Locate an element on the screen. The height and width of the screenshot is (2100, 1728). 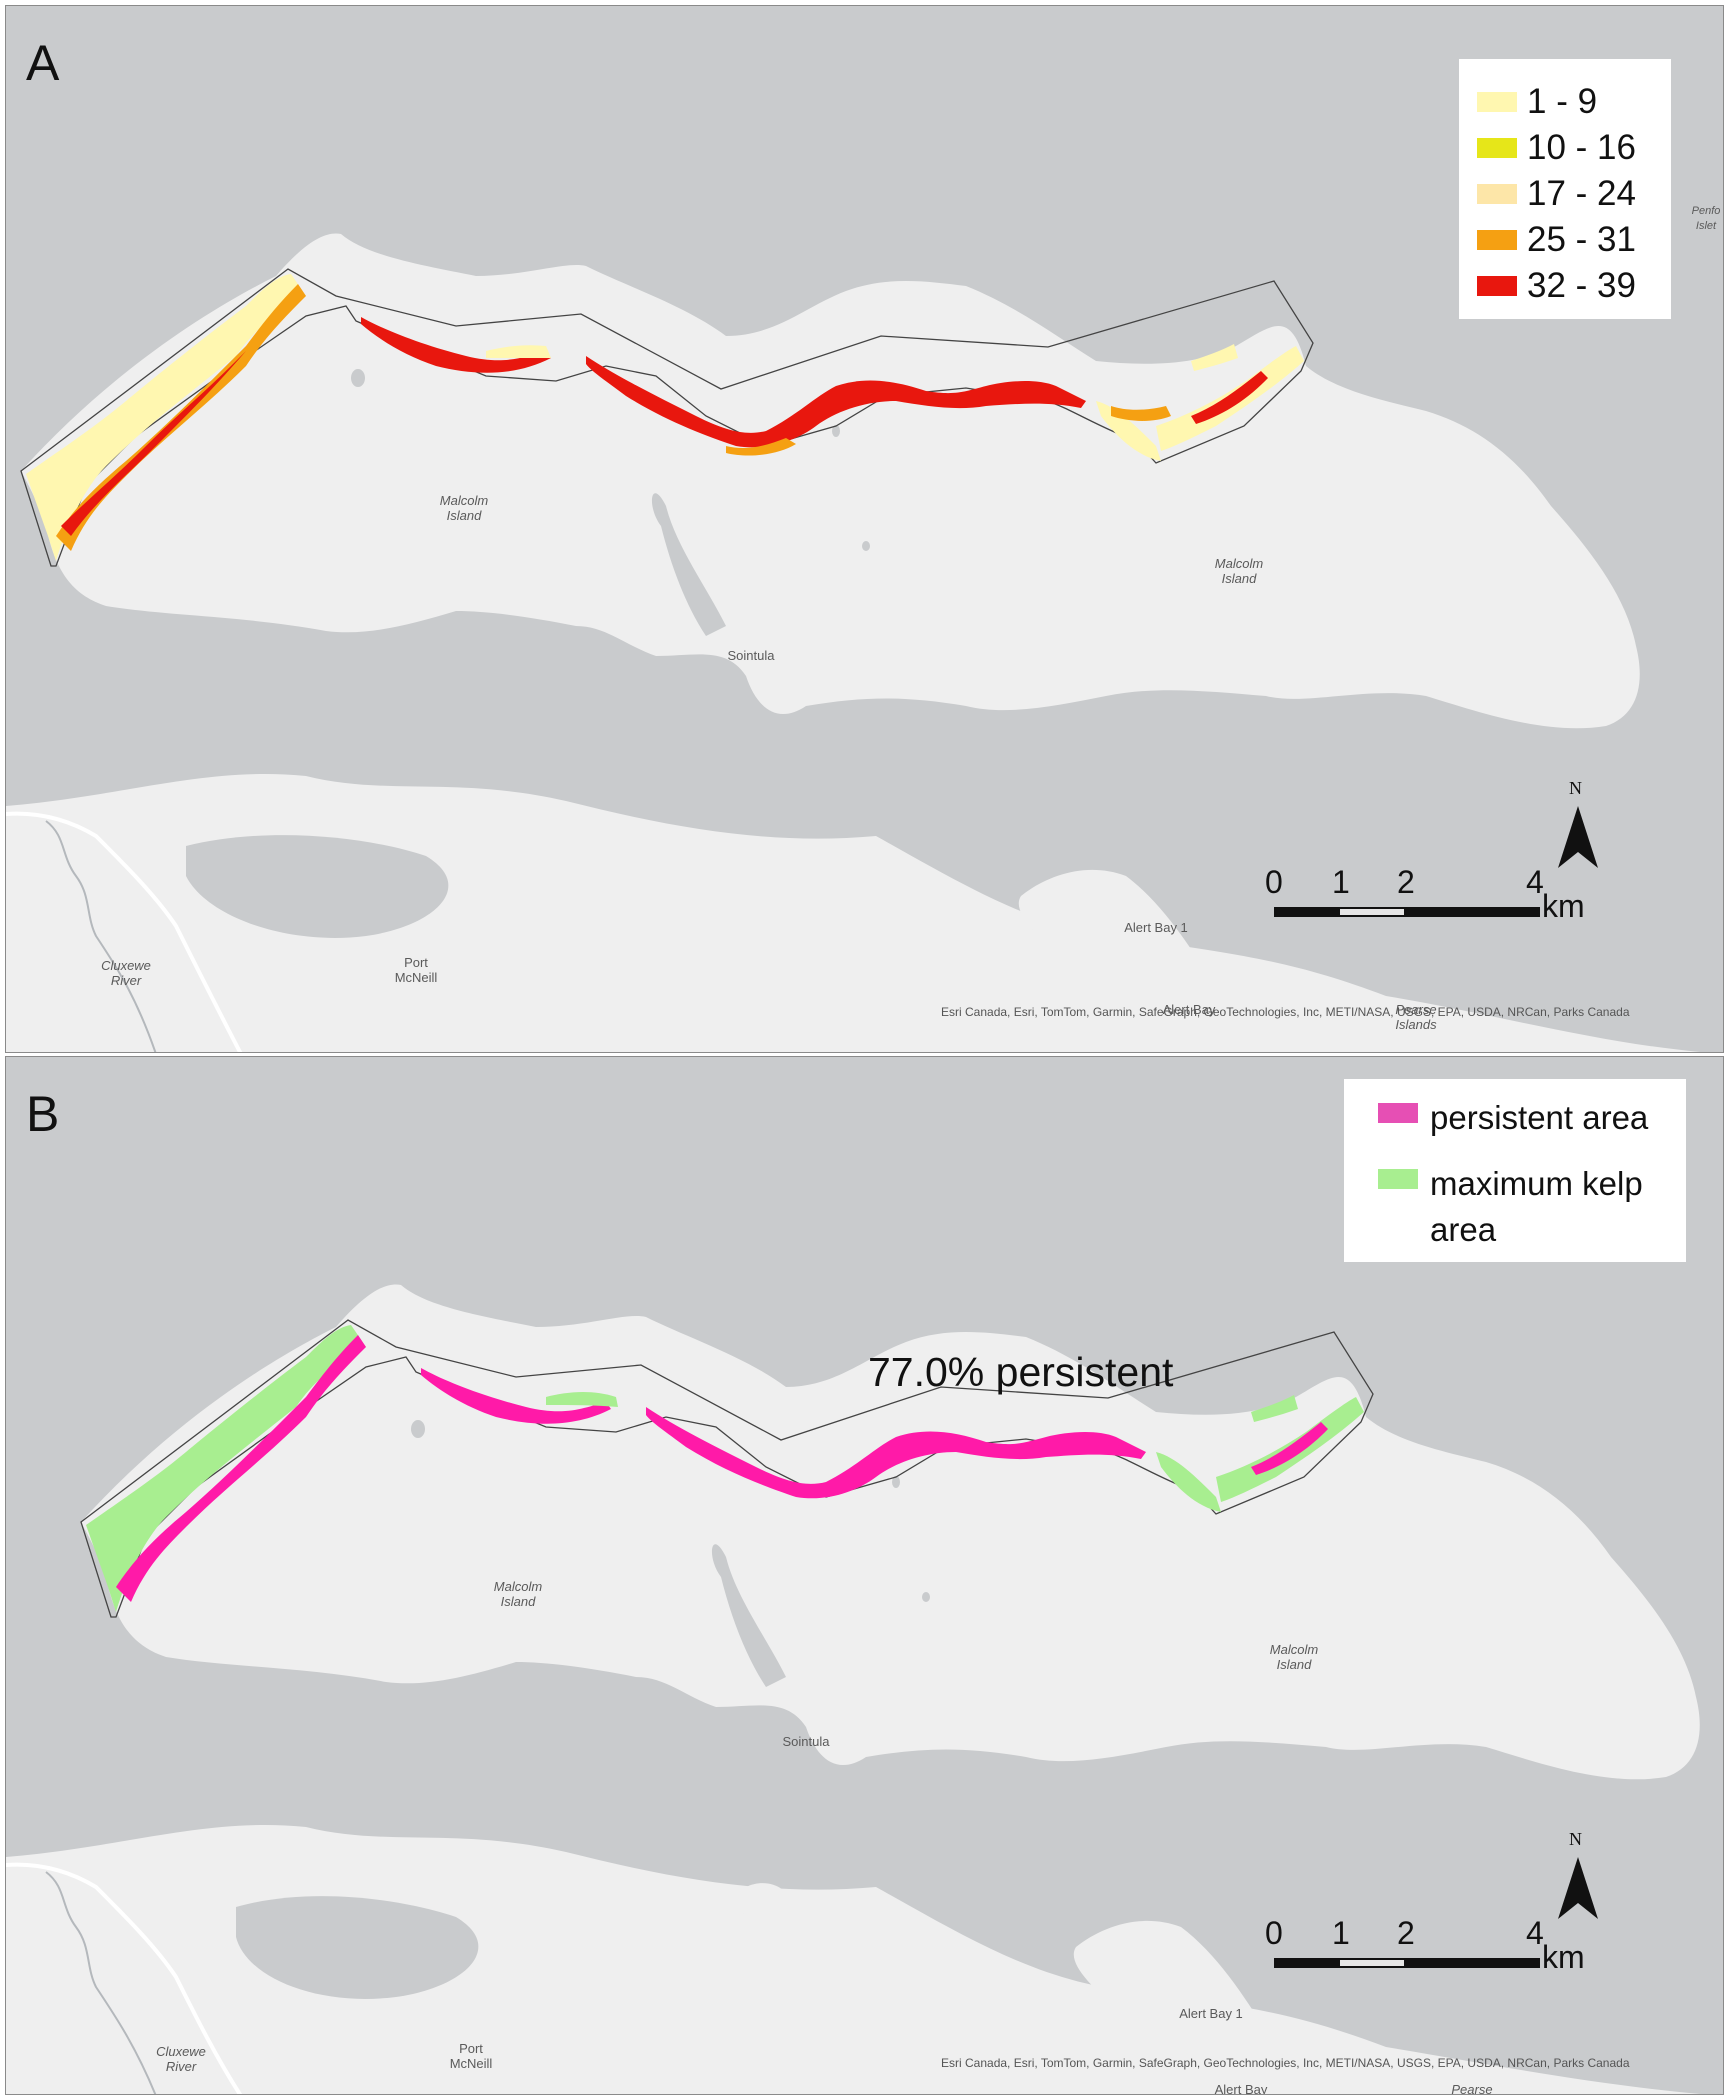
legend-label: 17 - 24 is located at coordinates (1581, 193).